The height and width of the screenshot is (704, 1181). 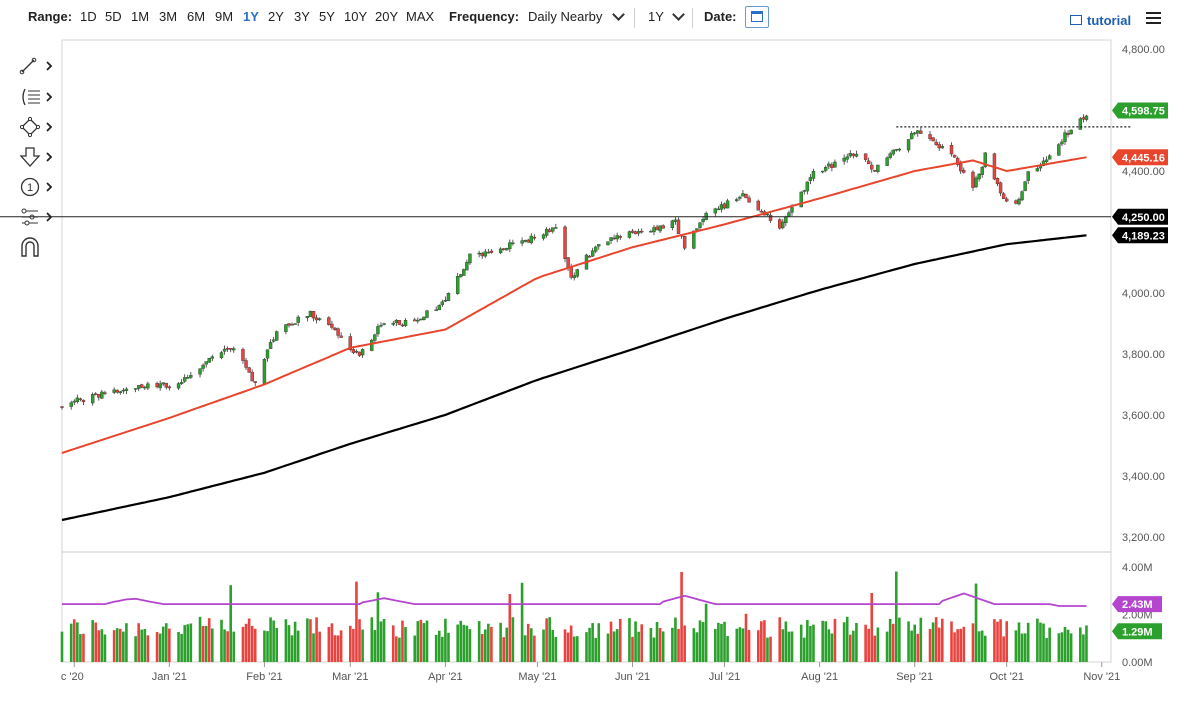 What do you see at coordinates (276, 16) in the screenshot?
I see `range-2y: 2Y` at bounding box center [276, 16].